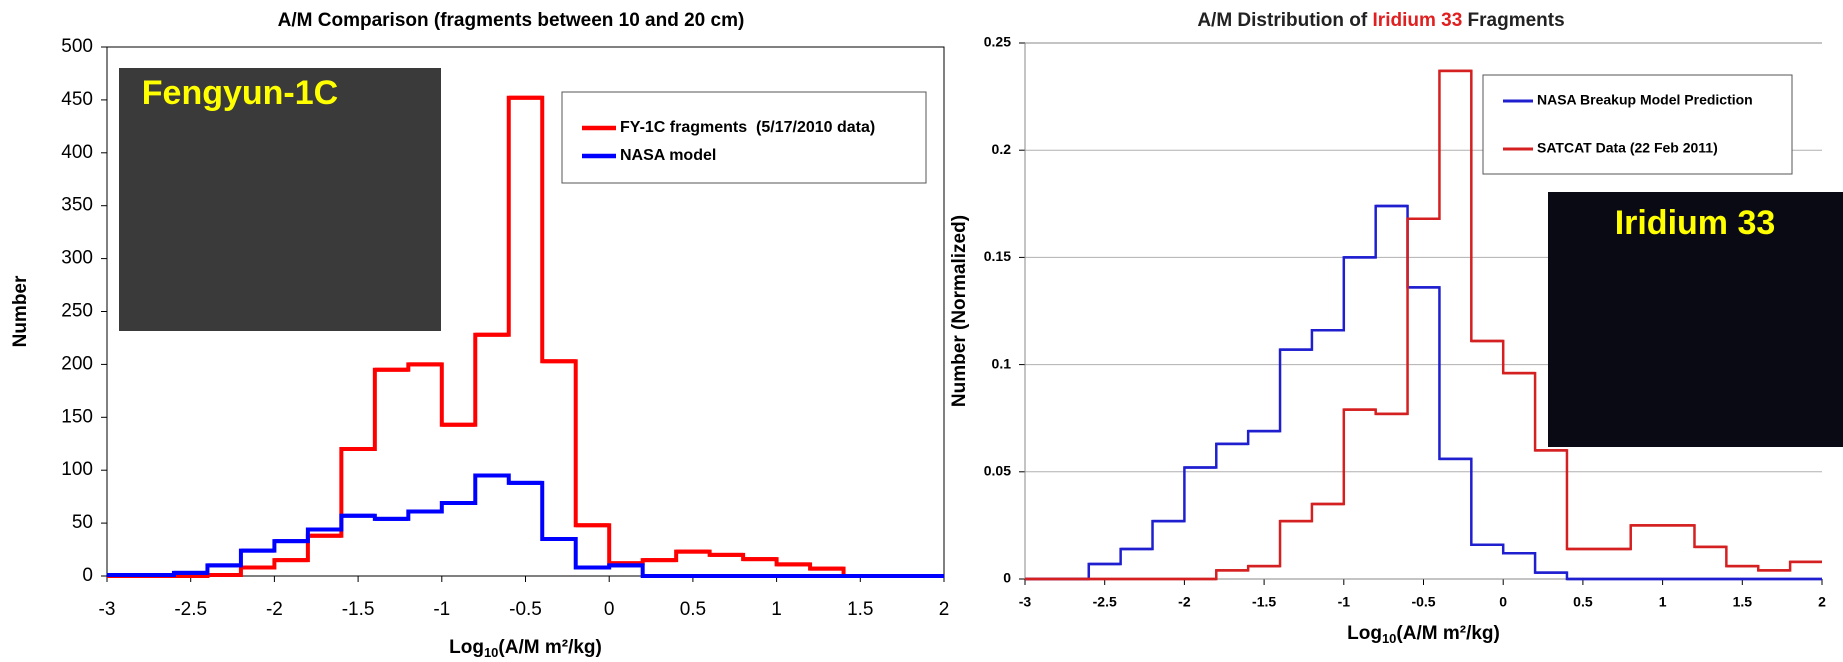 The height and width of the screenshot is (662, 1843). Describe the element at coordinates (1513, 20) in the screenshot. I see `title-part: Fragments` at that location.